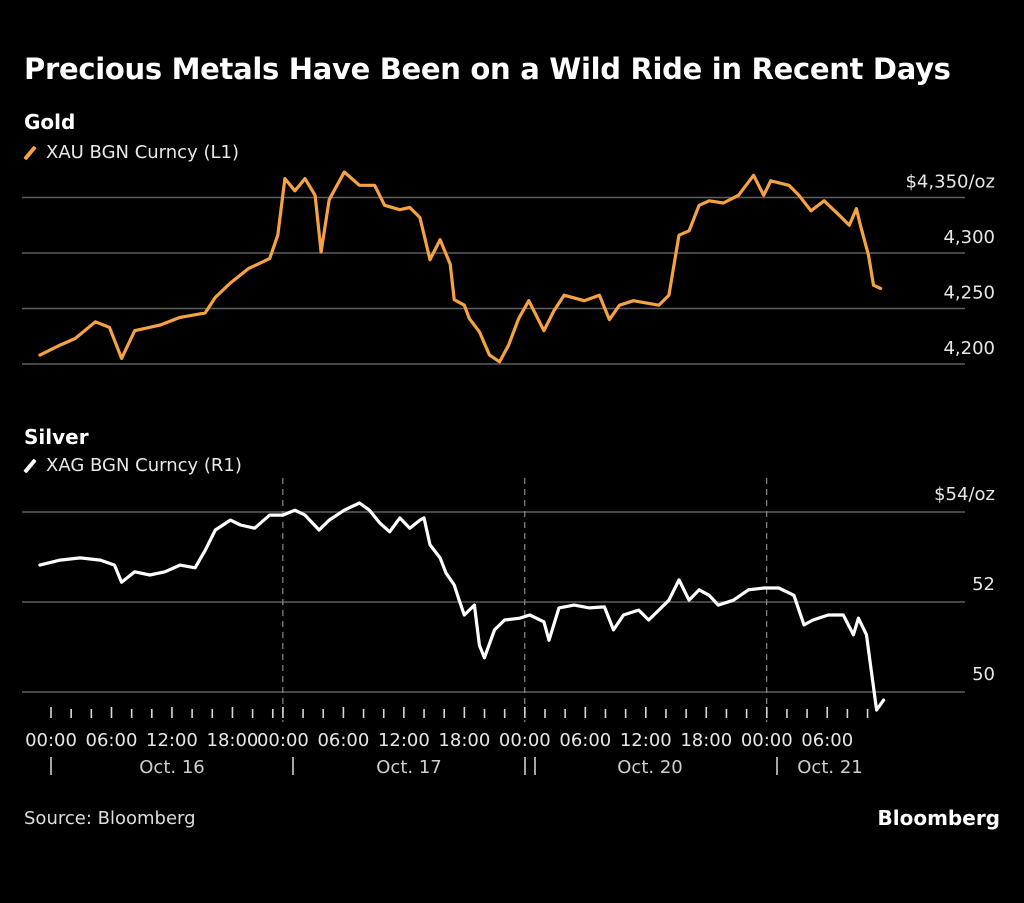 This screenshot has width=1024, height=903. I want to click on gold-y-tick-label: $4,350/oz, so click(950, 182).